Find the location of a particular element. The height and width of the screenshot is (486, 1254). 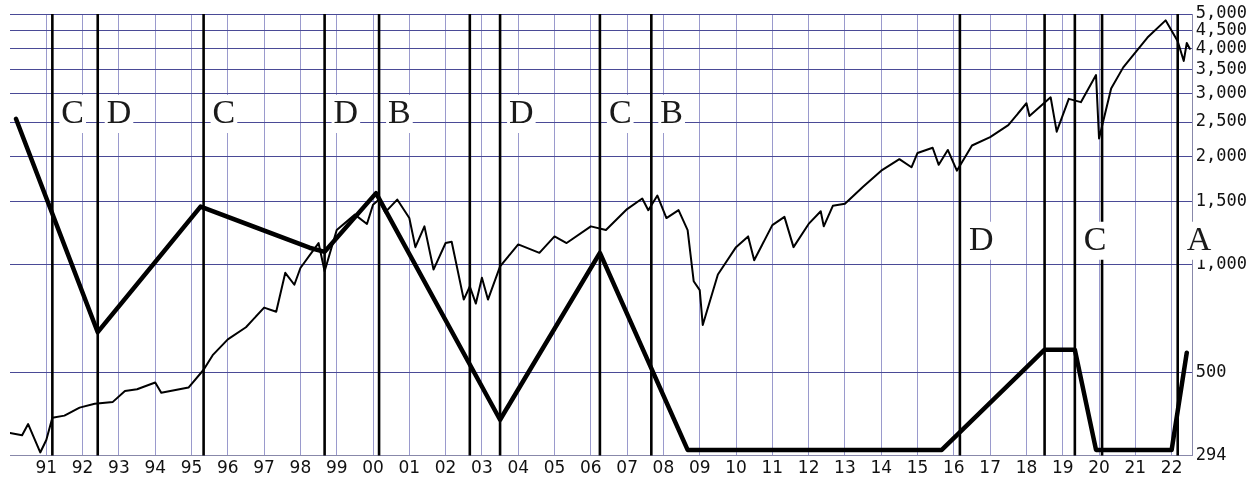

x-tick-label: 96 is located at coordinates (227, 467).